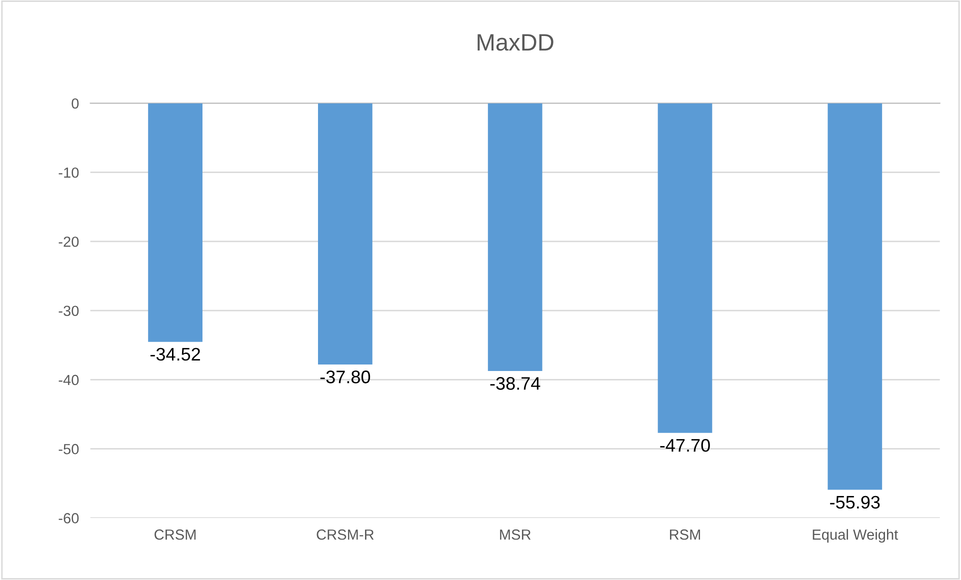 Image resolution: width=961 pixels, height=580 pixels. I want to click on data-label: -47.70, so click(685, 445).